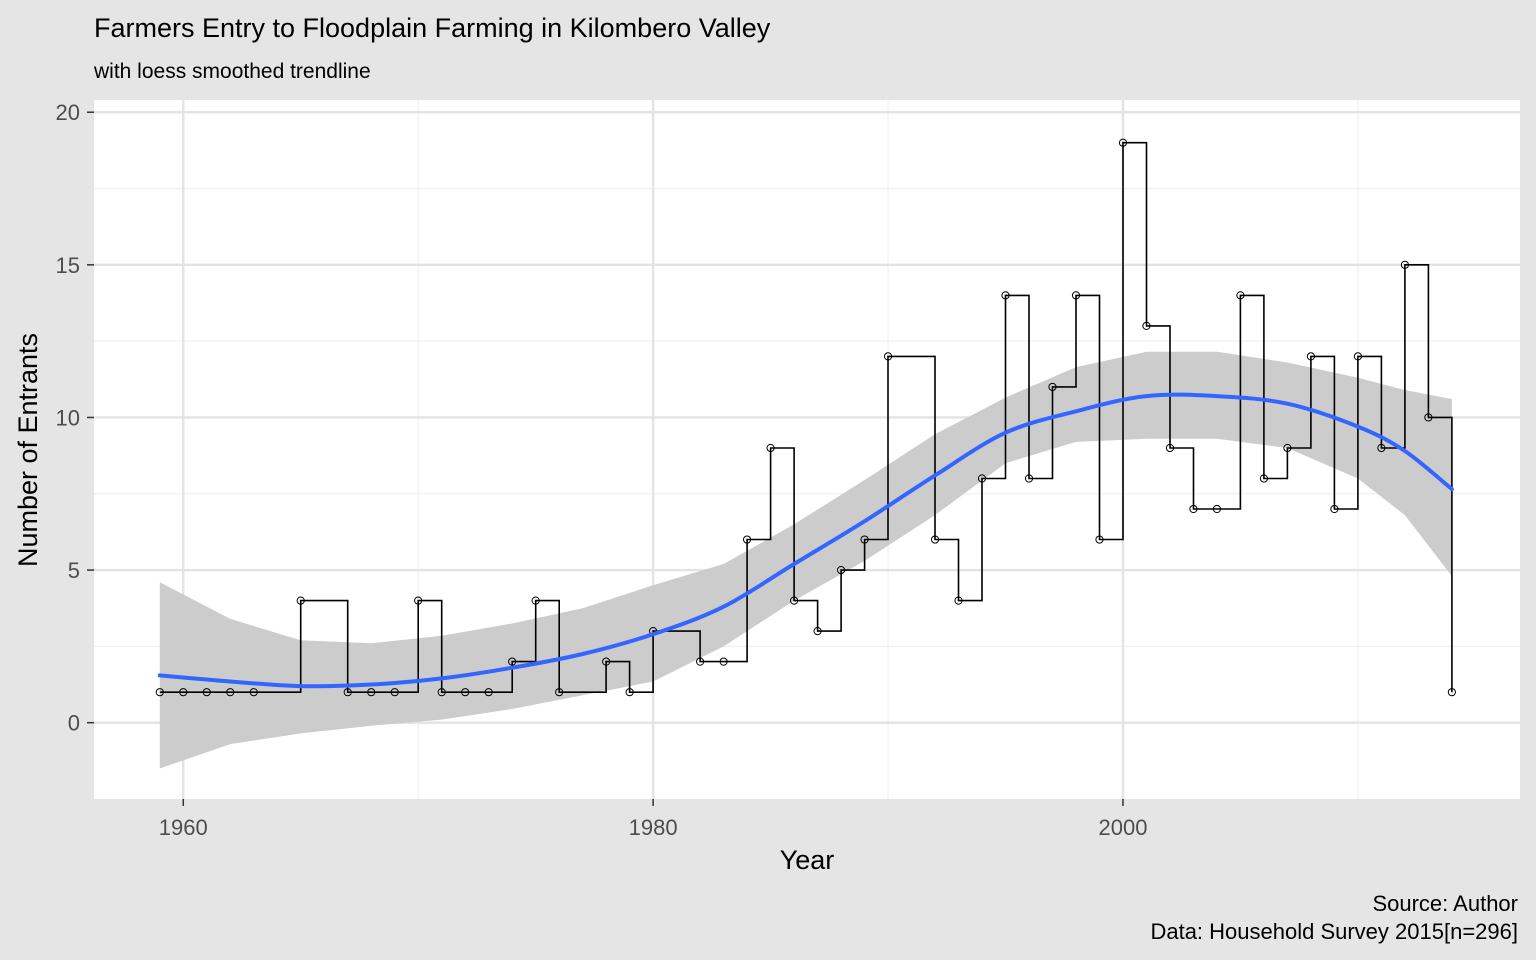  What do you see at coordinates (807, 860) in the screenshot?
I see `x-axis-title: Year` at bounding box center [807, 860].